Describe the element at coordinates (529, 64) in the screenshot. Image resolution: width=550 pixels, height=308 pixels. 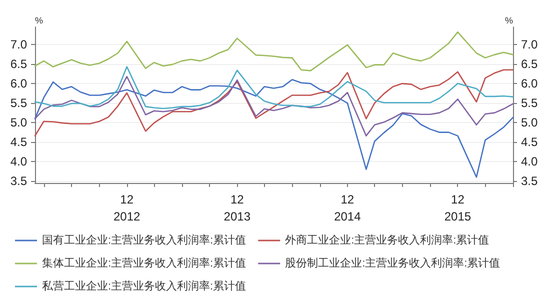
I see `y2-tick-label: 6.5` at that location.